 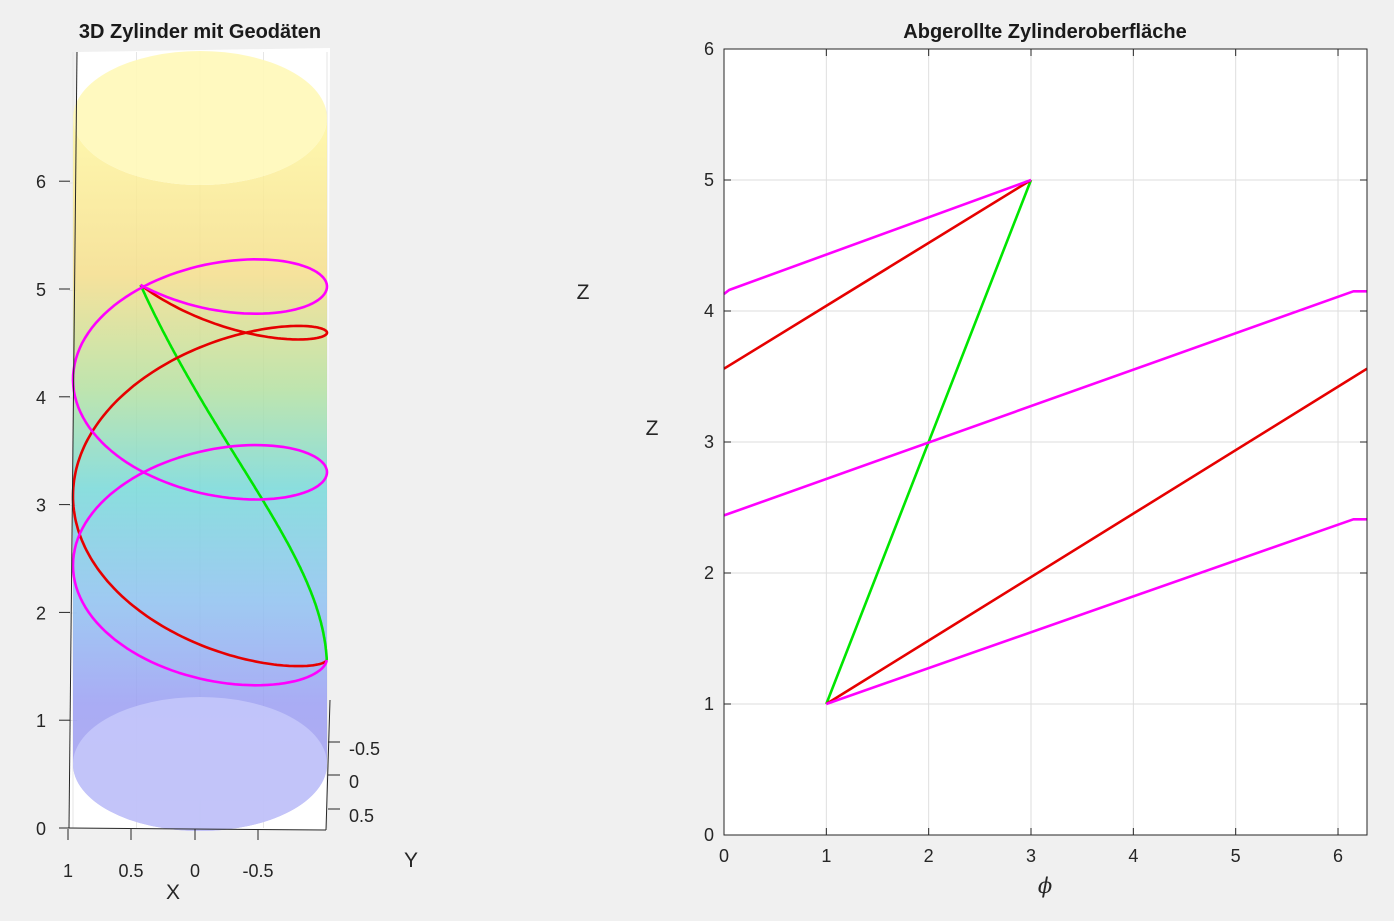 What do you see at coordinates (1045, 886) in the screenshot?
I see `plot2d-xlabel: ϕ` at bounding box center [1045, 886].